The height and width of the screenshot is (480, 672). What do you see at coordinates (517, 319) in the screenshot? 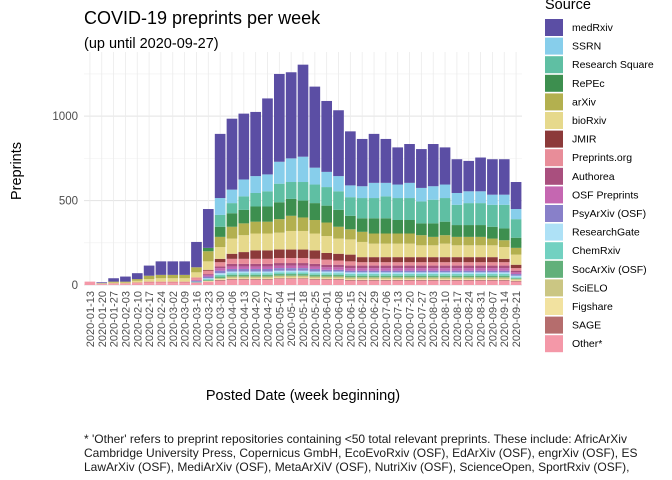
I see `x-tick-label: 2020-09-21` at bounding box center [517, 319].